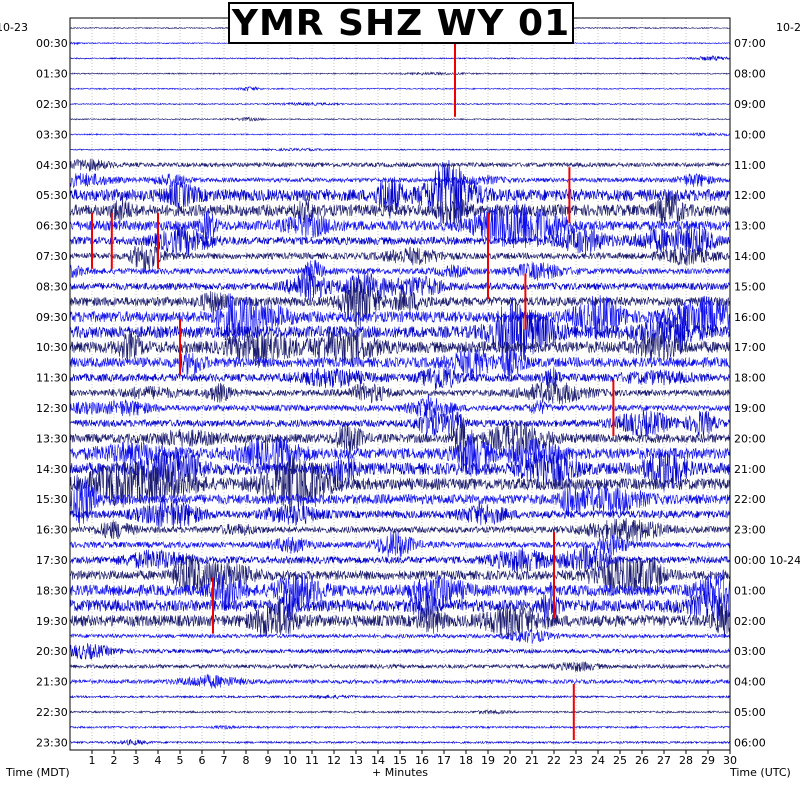  Describe the element at coordinates (664, 760) in the screenshot. I see `x-tick-label: 27` at that location.